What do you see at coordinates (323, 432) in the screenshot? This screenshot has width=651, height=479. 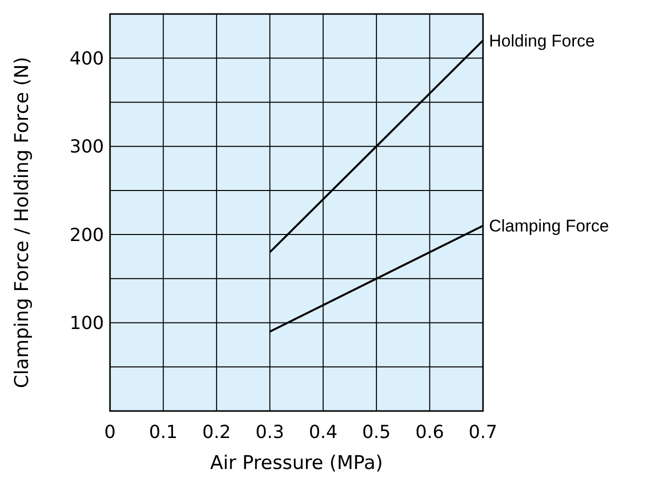 I see `x-tick-label: 0.4` at bounding box center [323, 432].